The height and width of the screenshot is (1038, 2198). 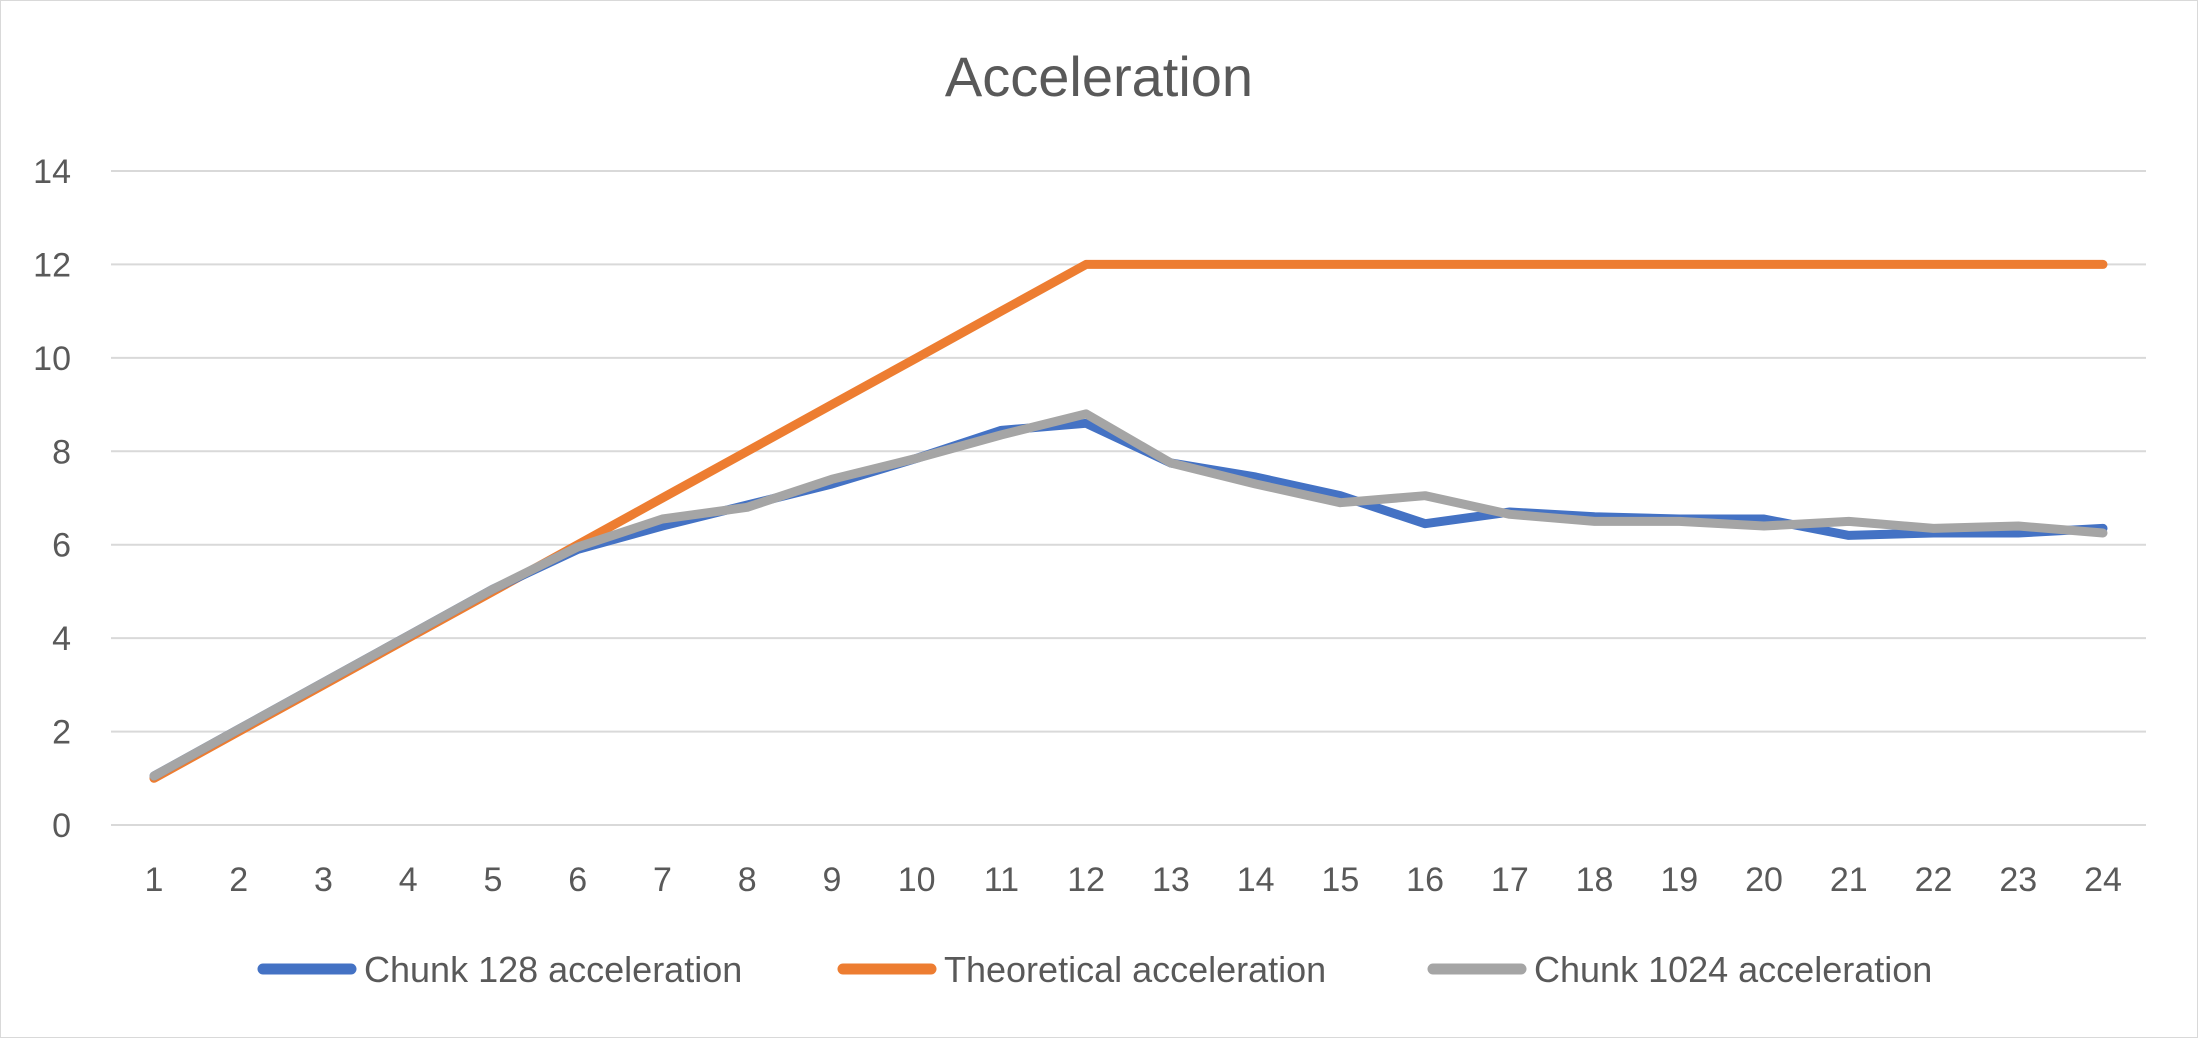 I want to click on x-tick-label: 15, so click(x=1340, y=880).